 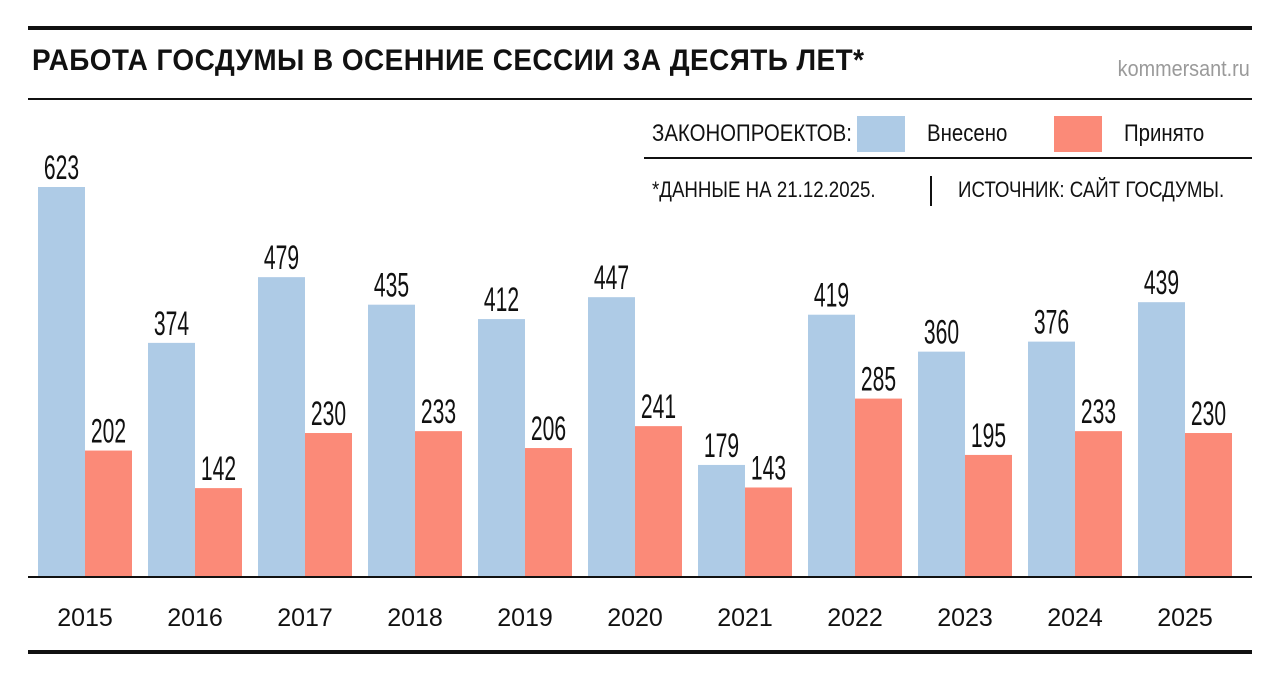 I want to click on value-label-introduced: 623, so click(x=61, y=167).